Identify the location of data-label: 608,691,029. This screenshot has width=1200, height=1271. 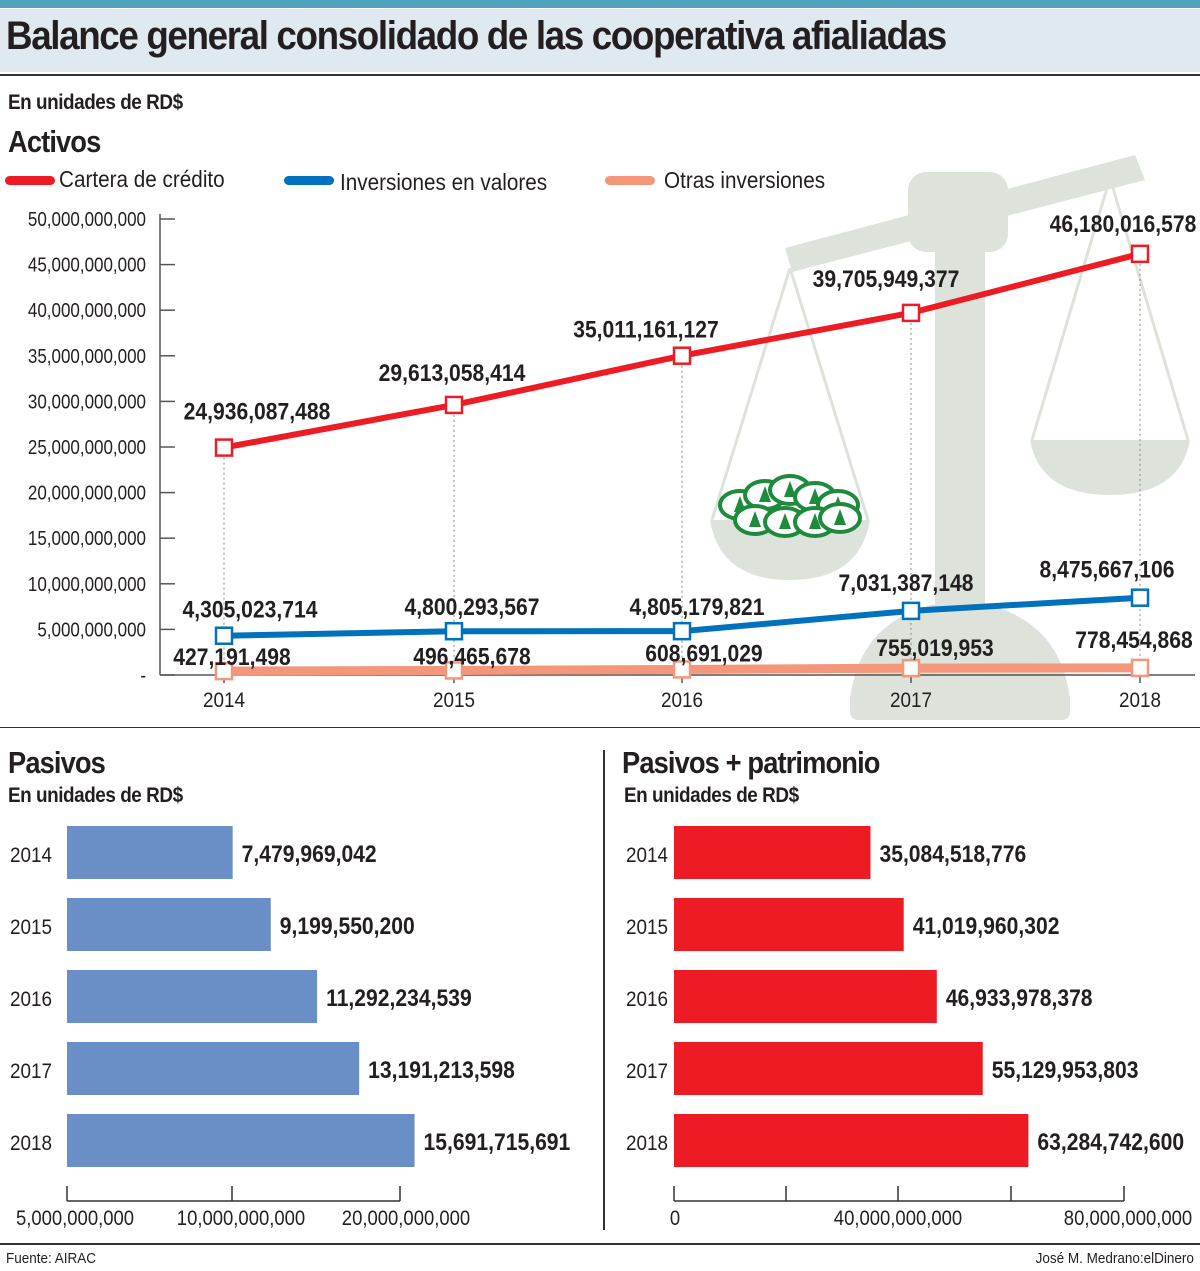
(703, 653).